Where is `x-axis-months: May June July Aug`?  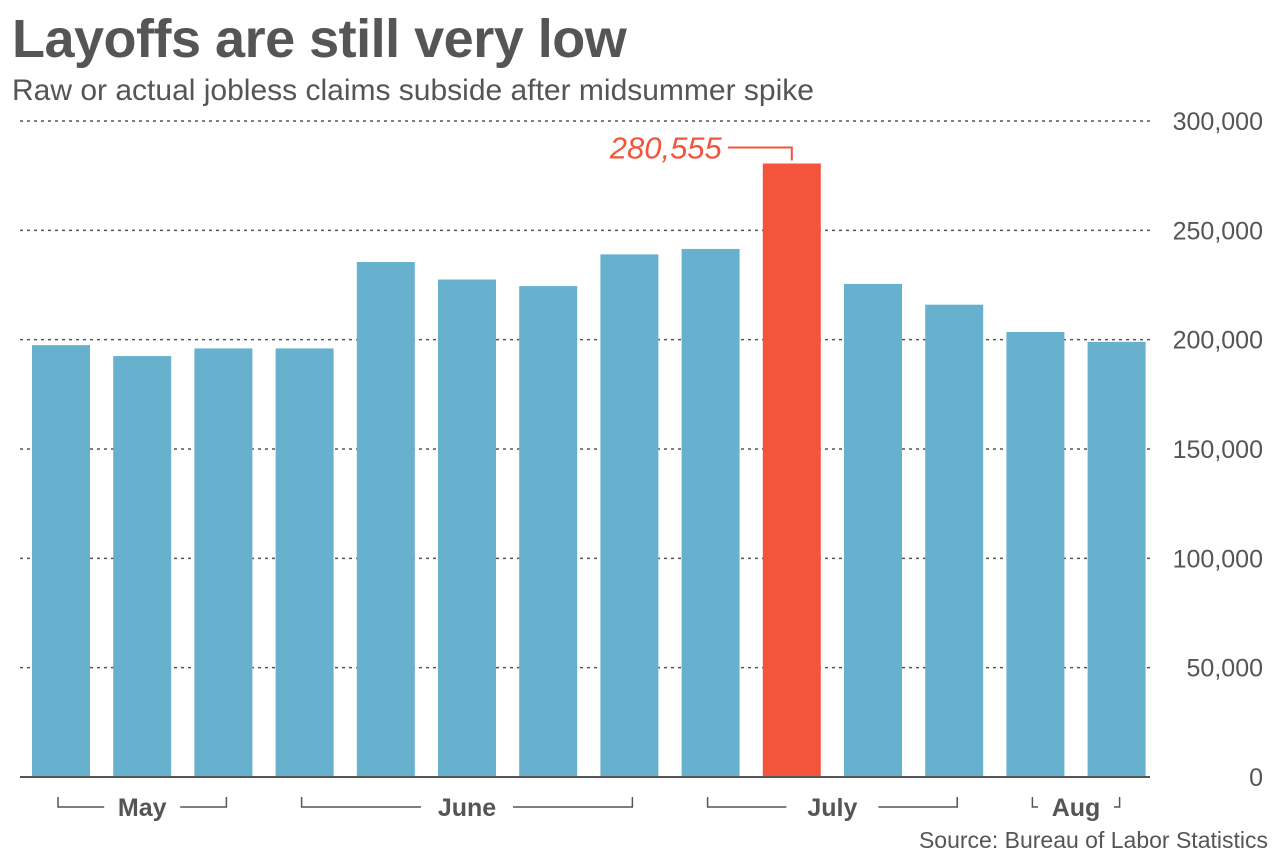
x-axis-months: May June July Aug is located at coordinates (589, 808).